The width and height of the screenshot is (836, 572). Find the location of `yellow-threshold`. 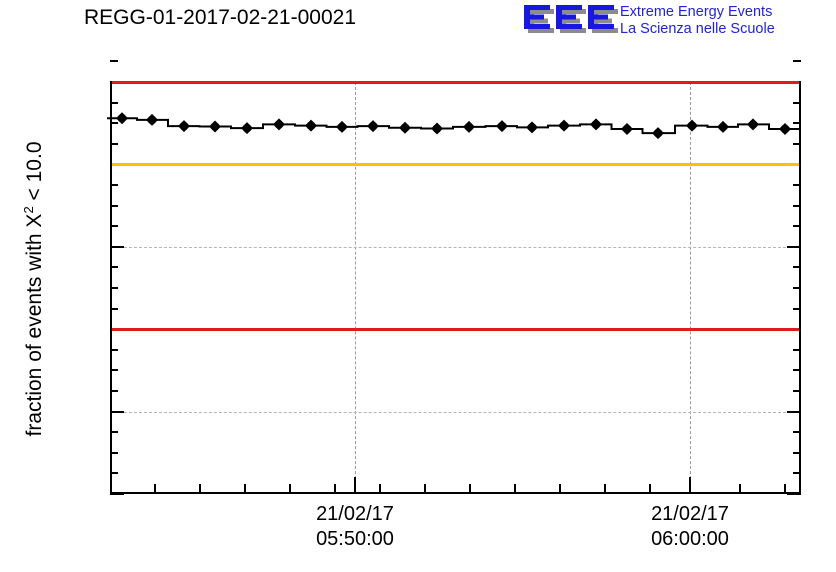

yellow-threshold is located at coordinates (455, 164).